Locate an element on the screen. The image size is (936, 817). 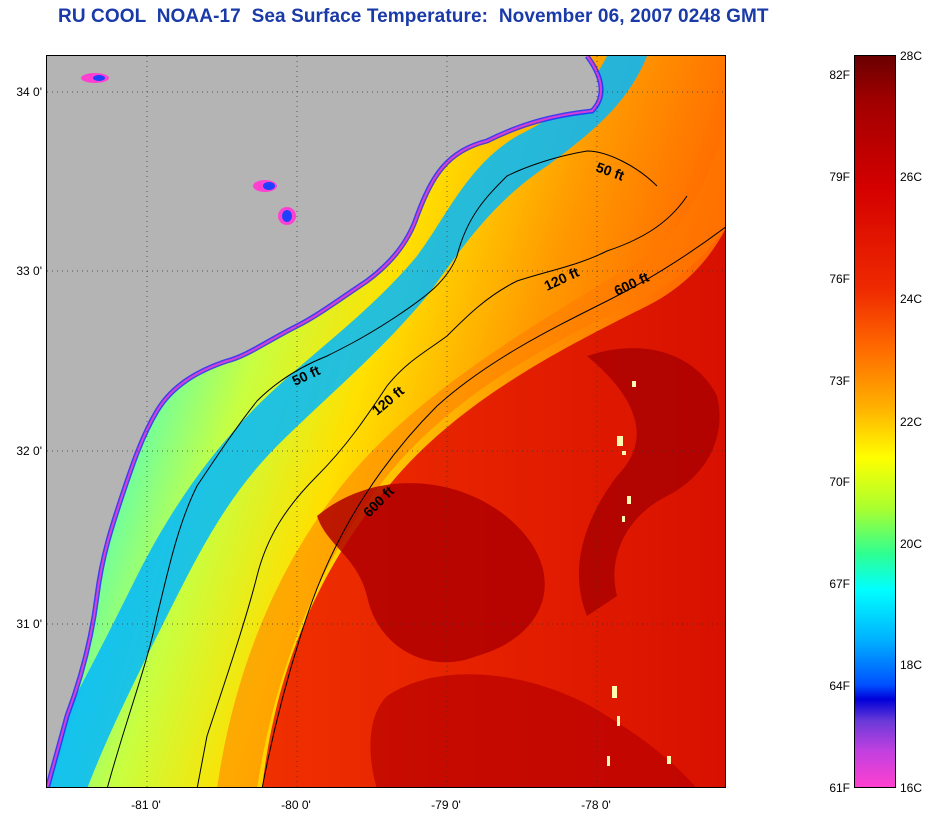
lat-label-33: 33 0' is located at coordinates (29, 271).